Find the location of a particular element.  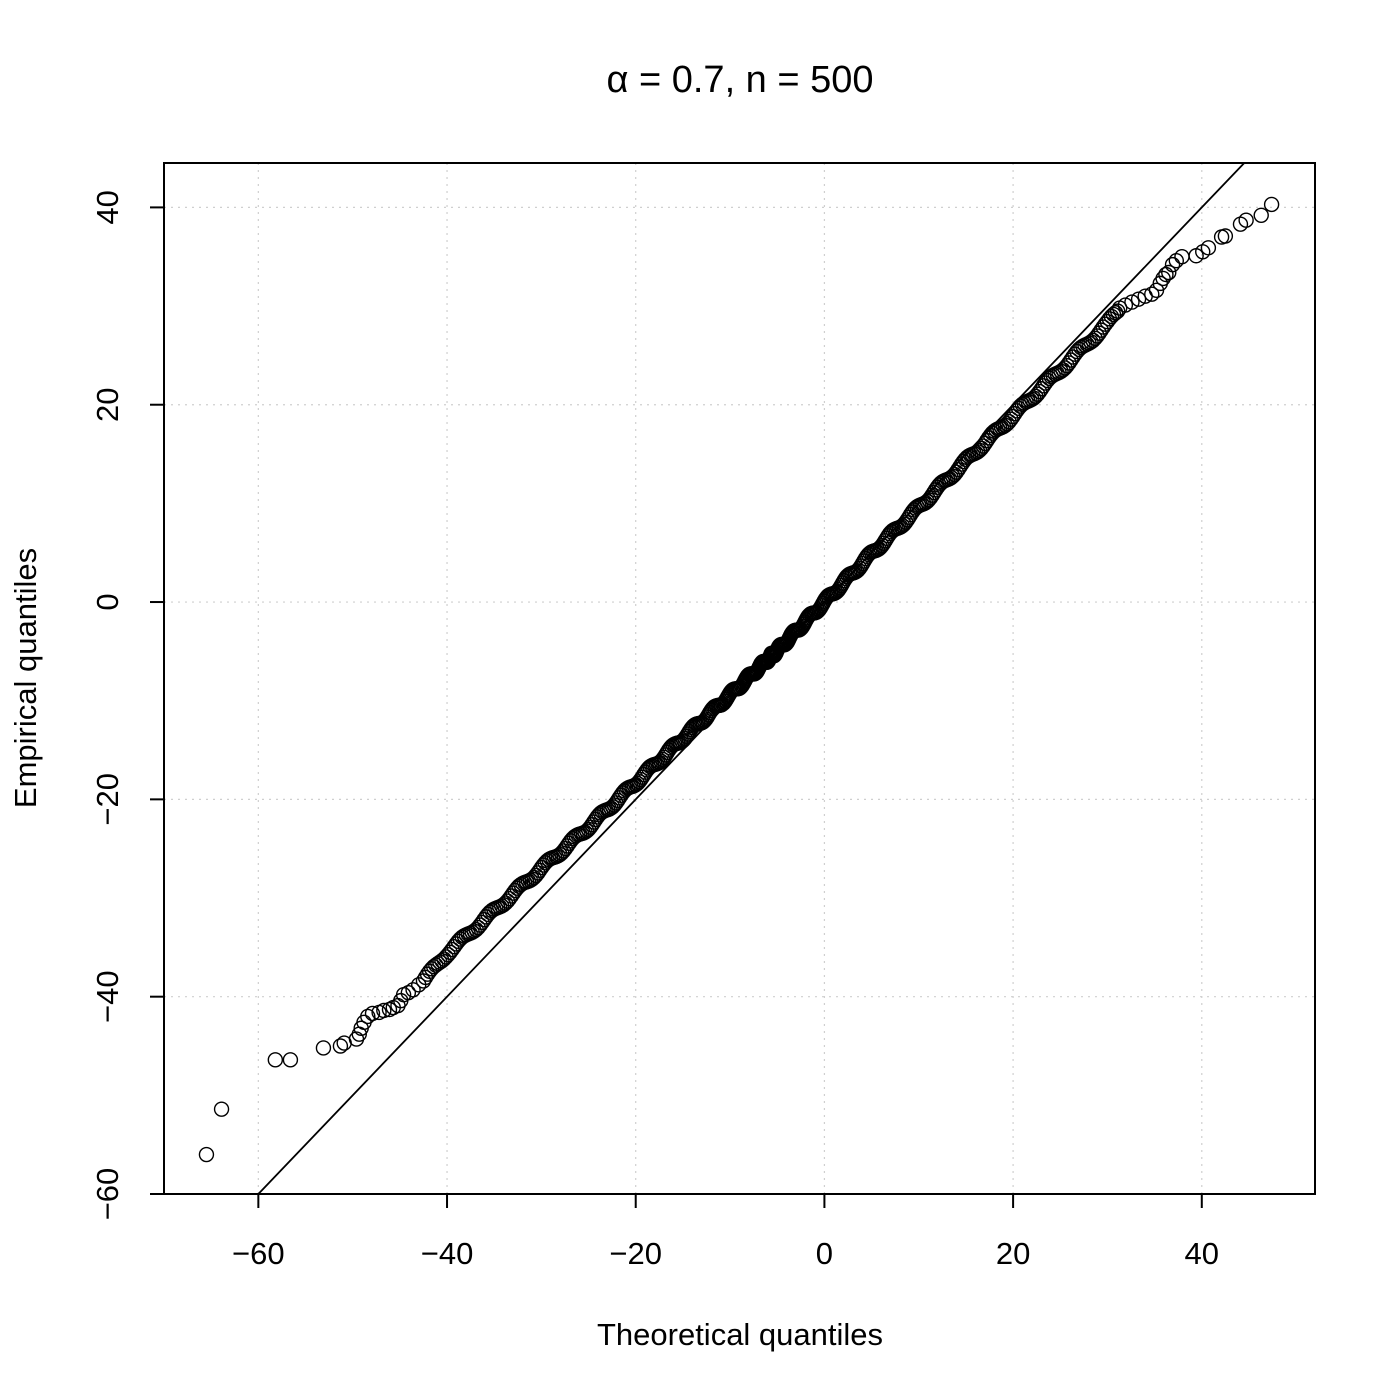

x-tick-label: 20 is located at coordinates (1013, 1253).